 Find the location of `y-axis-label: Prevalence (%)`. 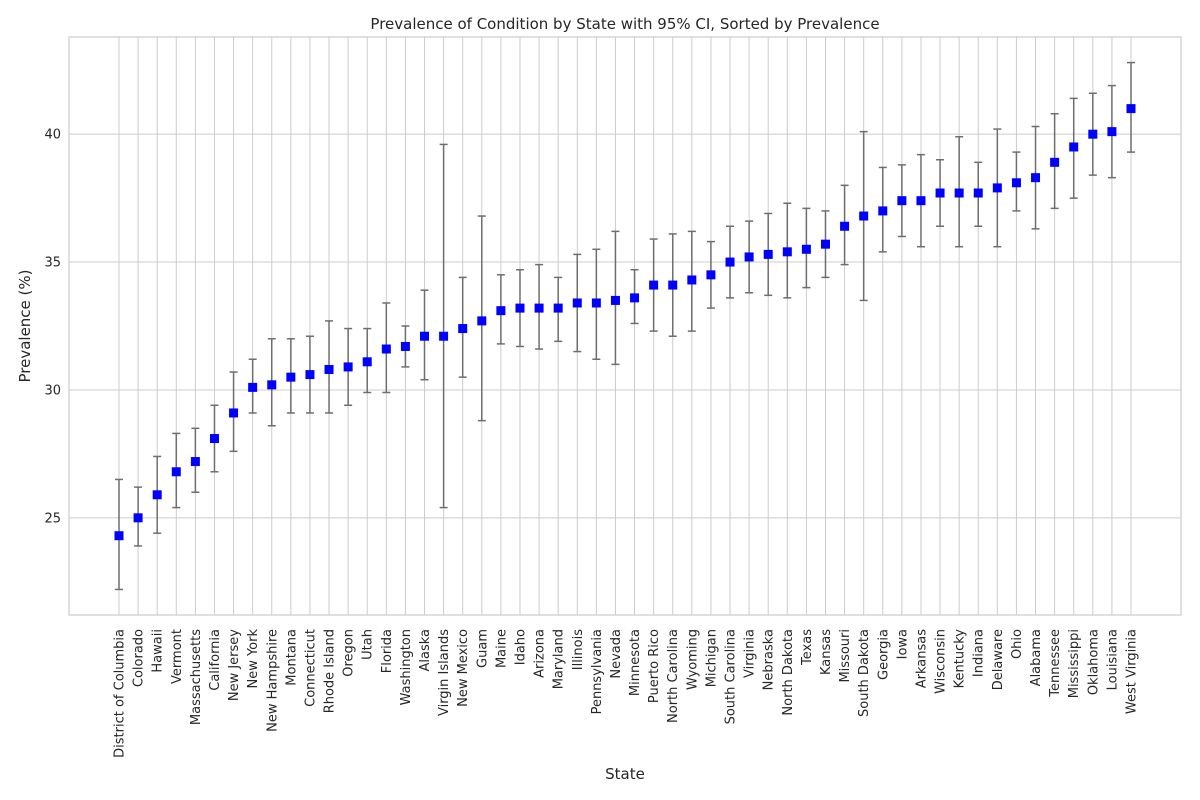

y-axis-label: Prevalence (%) is located at coordinates (25, 325).